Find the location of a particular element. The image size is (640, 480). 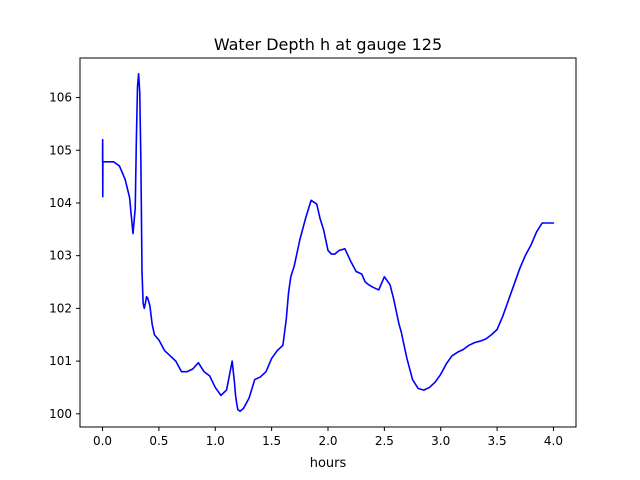

x-tick-label: 1.5 is located at coordinates (271, 441).